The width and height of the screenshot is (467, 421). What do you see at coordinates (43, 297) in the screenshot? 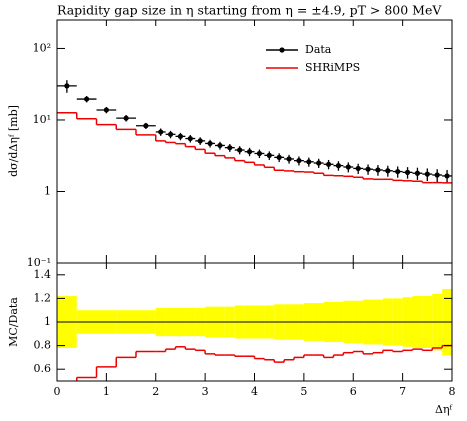
I see `y-tick-label: 1.2` at bounding box center [43, 297].